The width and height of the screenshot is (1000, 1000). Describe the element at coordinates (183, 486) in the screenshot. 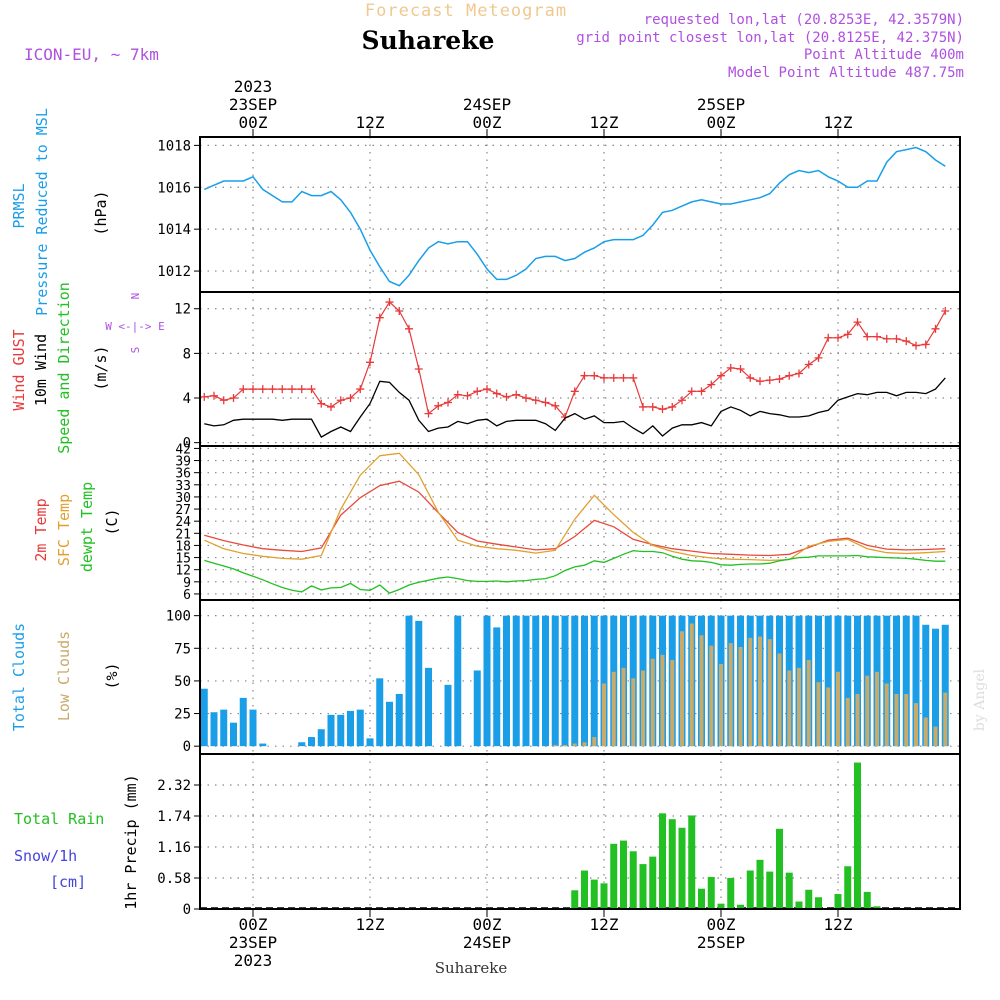

I see `y-tick-label: 33` at that location.